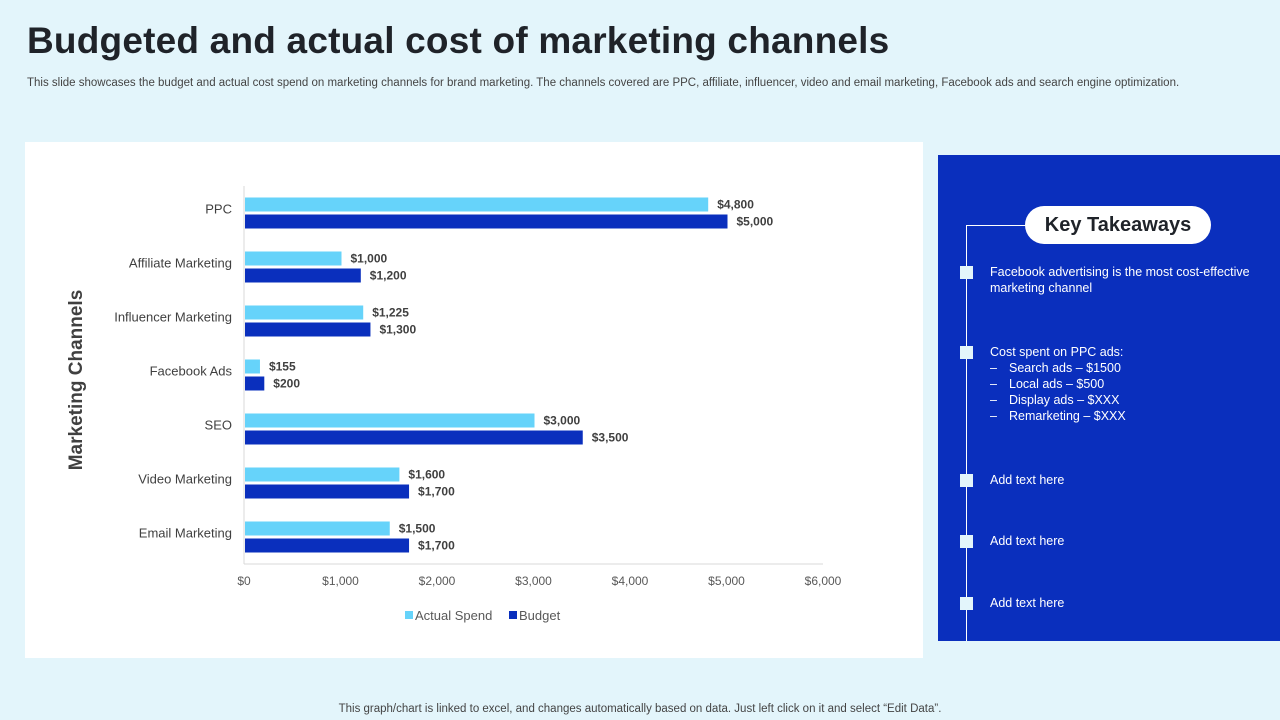 The width and height of the screenshot is (1280, 720). I want to click on x-tick-label: $1,000, so click(340, 581).